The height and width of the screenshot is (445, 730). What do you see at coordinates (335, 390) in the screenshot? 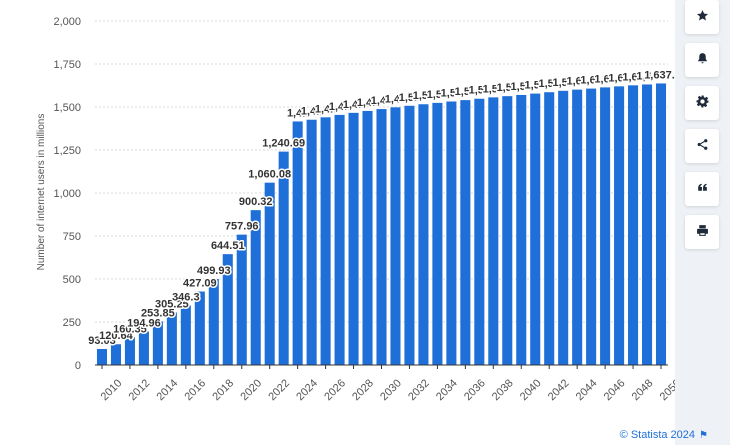
I see `x-tick-label: 2026` at bounding box center [335, 390].